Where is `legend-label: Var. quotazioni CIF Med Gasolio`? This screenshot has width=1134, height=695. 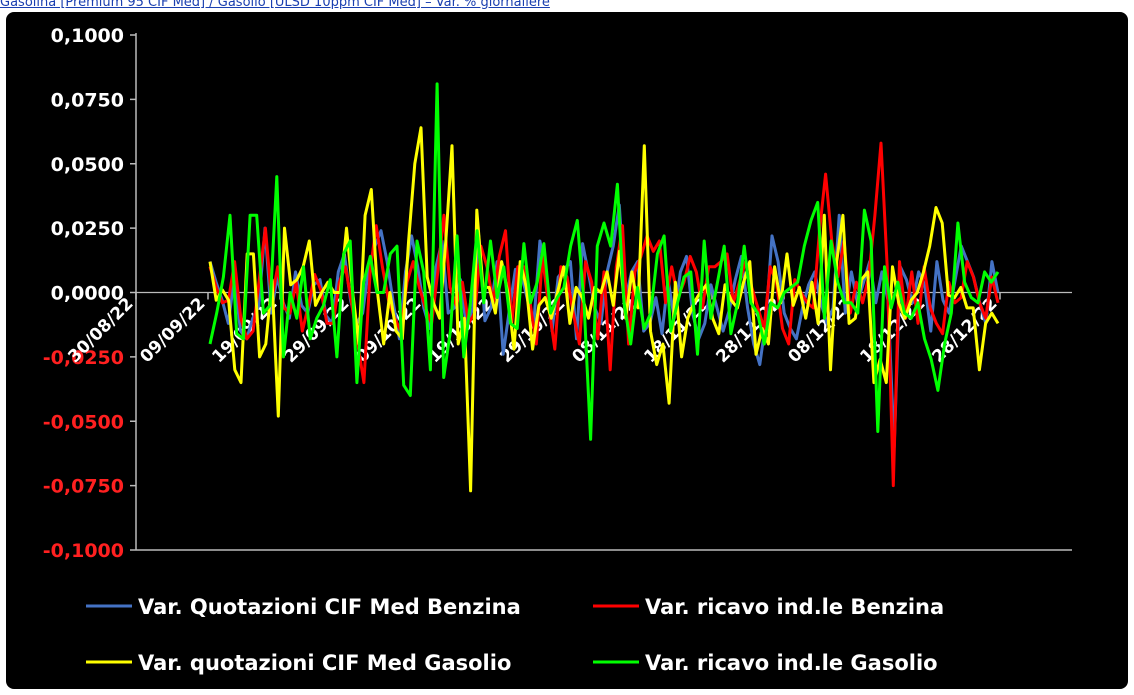
legend-label: Var. quotazioni CIF Med Gasolio is located at coordinates (324, 663).